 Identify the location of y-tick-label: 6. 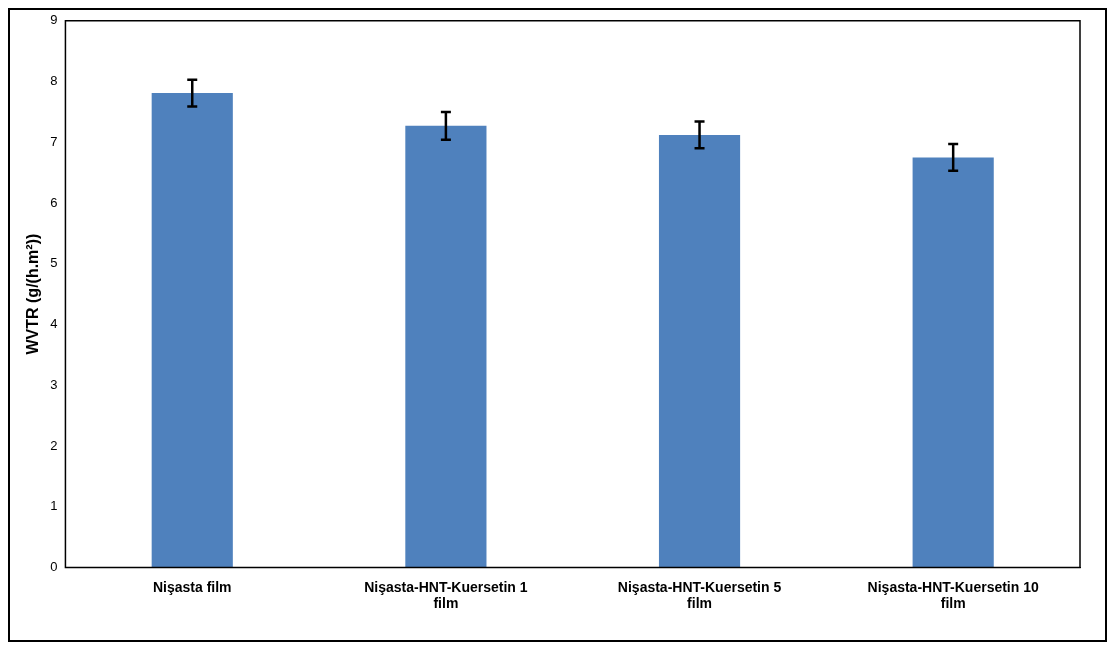
(54, 202).